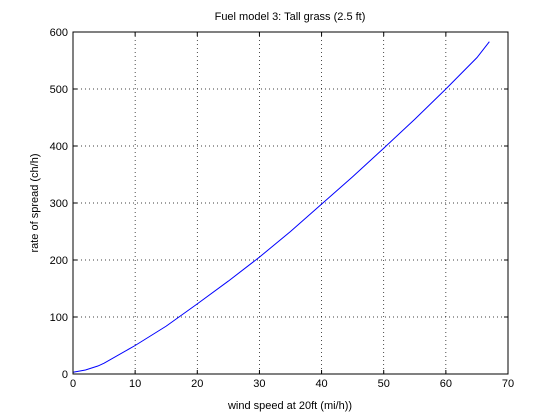  Describe the element at coordinates (290, 17) in the screenshot. I see `chart-title: Fuel model 3: Tall grass (2.5 ft)` at that location.